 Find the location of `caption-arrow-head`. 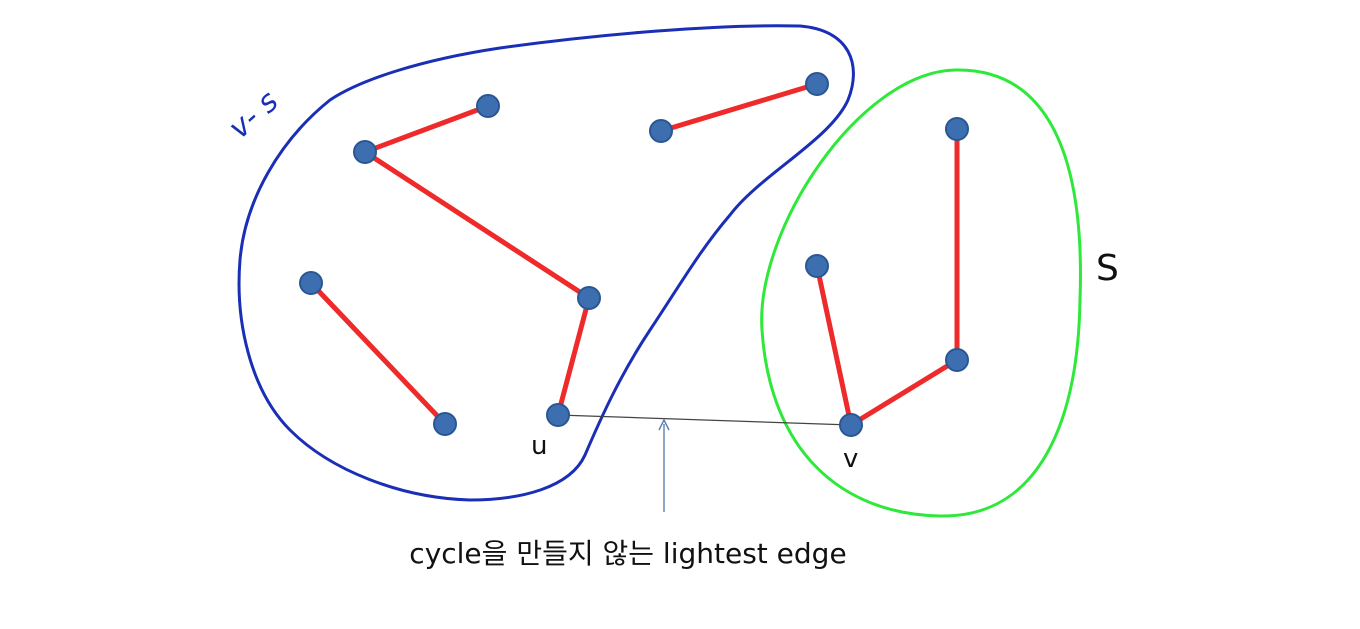

caption-arrow-head is located at coordinates (664, 424).